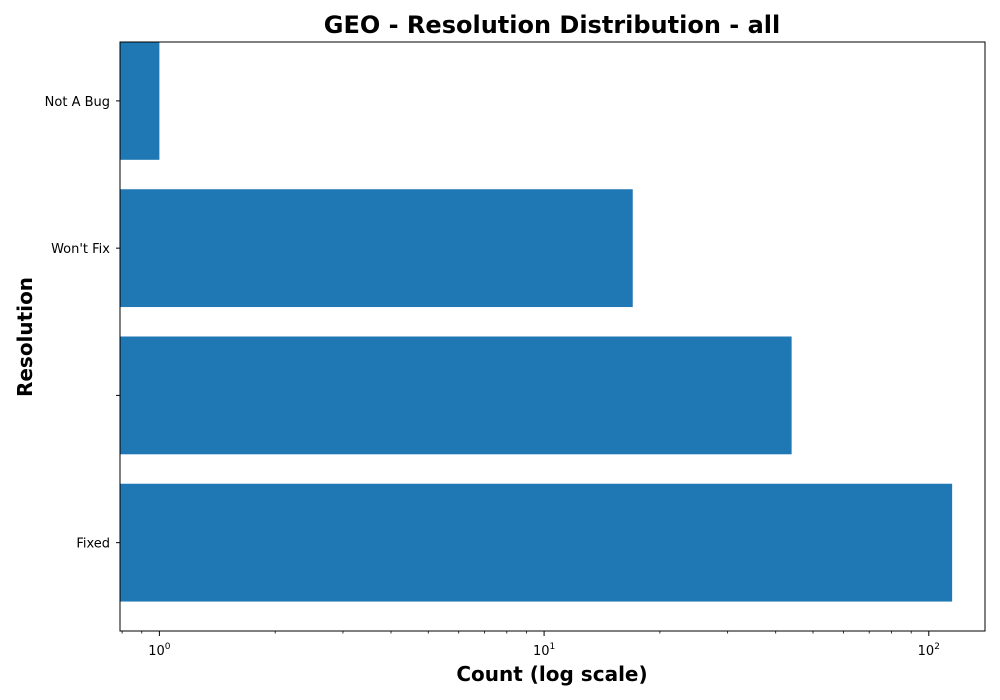 The image size is (1000, 700). I want to click on y-tick-label: Fixed, so click(93, 544).